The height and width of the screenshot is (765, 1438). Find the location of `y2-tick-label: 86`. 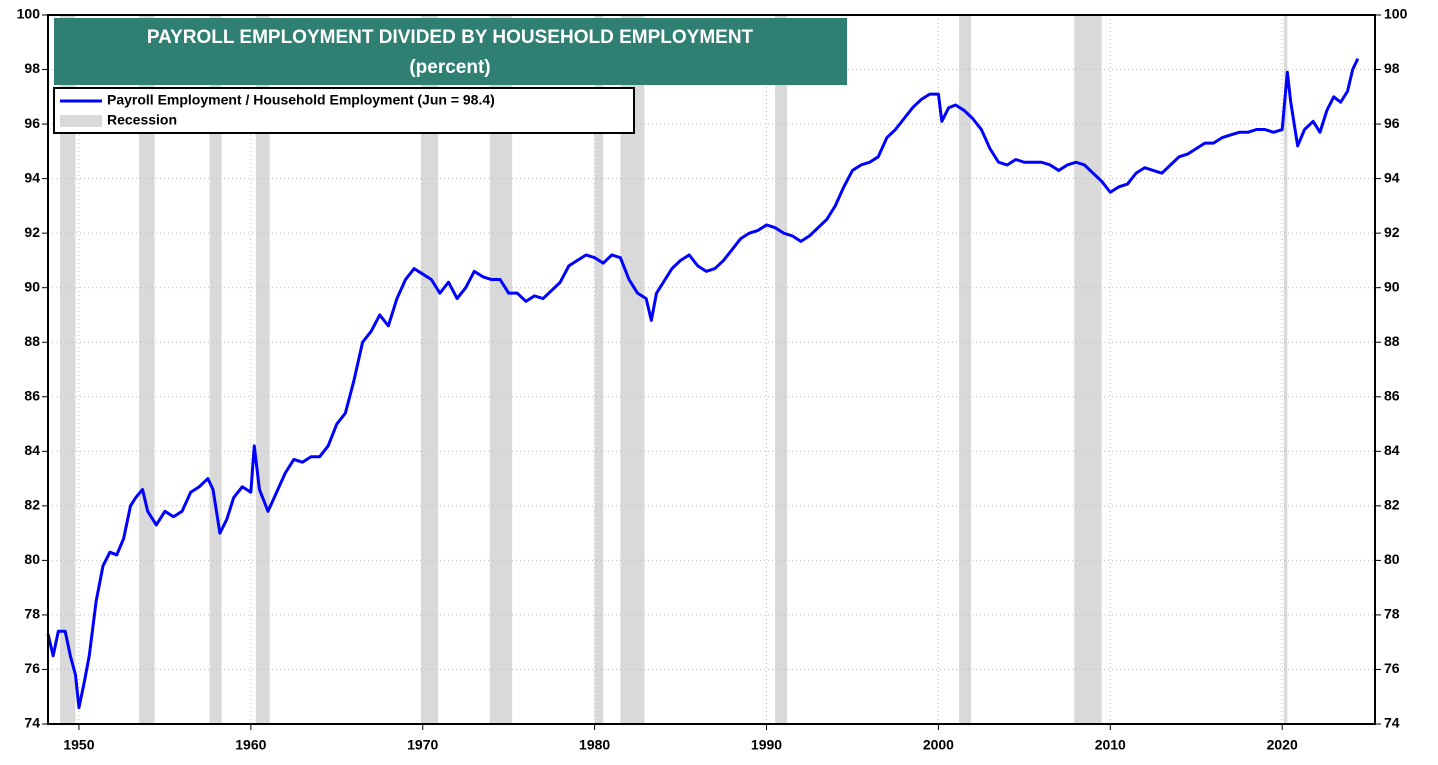

y2-tick-label: 86 is located at coordinates (1392, 395).